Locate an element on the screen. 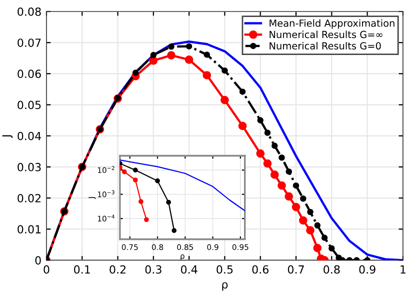 The image size is (415, 295). x-tick-label: 0.3 is located at coordinates (153, 269).